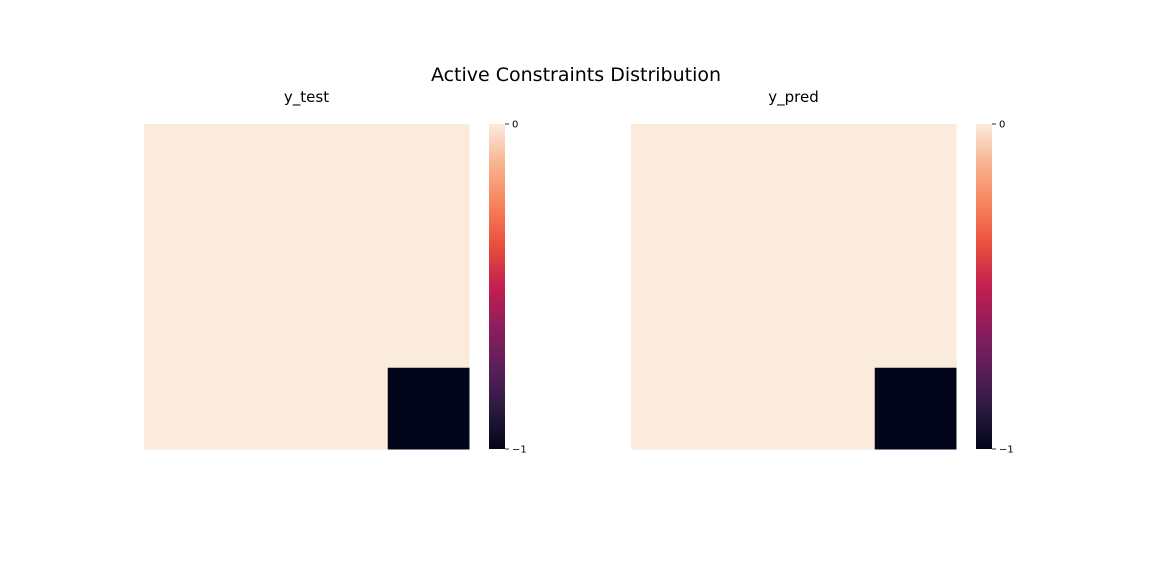 This screenshot has width=1152, height=576. Describe the element at coordinates (793, 97) in the screenshot. I see `subplot-title: y_pred` at that location.